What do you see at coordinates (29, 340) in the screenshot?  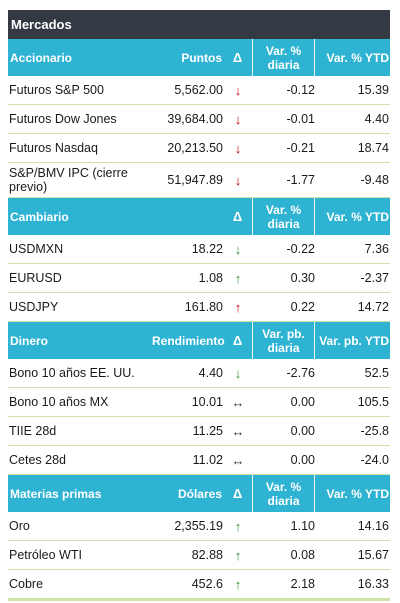 I see `header-name: Dinero` at bounding box center [29, 340].